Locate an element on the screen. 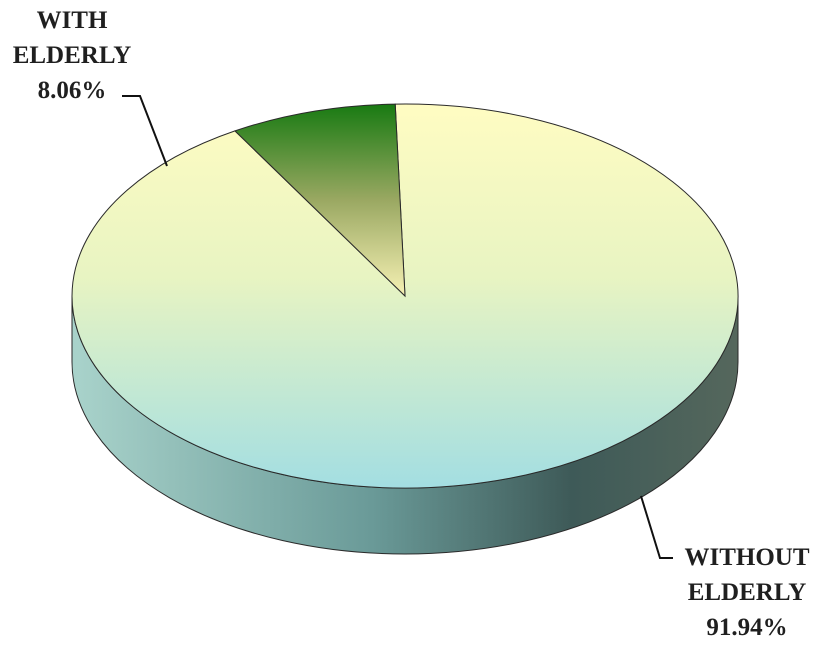  label-without-elderly-percent: 91.94% is located at coordinates (746, 627).